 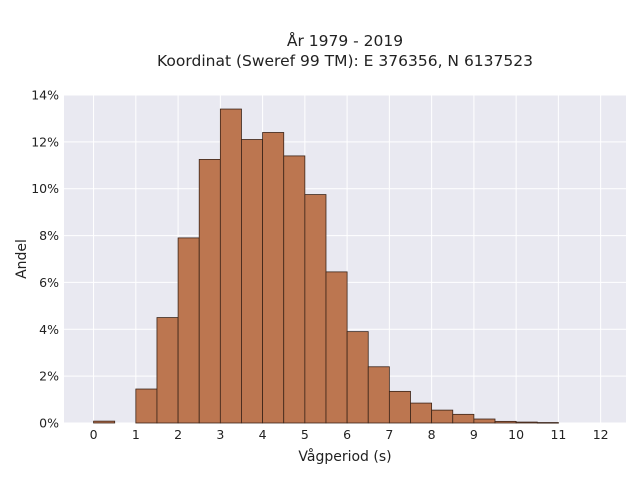 What do you see at coordinates (220, 434) in the screenshot?
I see `x-tick-label: 3` at bounding box center [220, 434].